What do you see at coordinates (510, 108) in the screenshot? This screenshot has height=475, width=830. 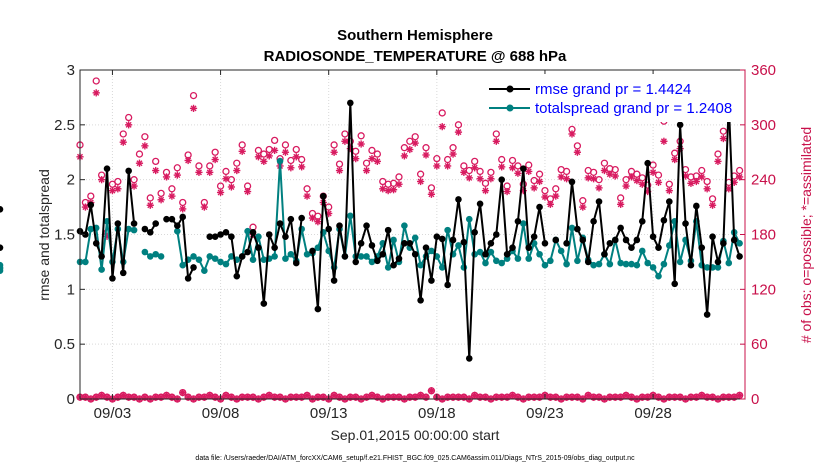 I see `legend-spread-marker` at bounding box center [510, 108].